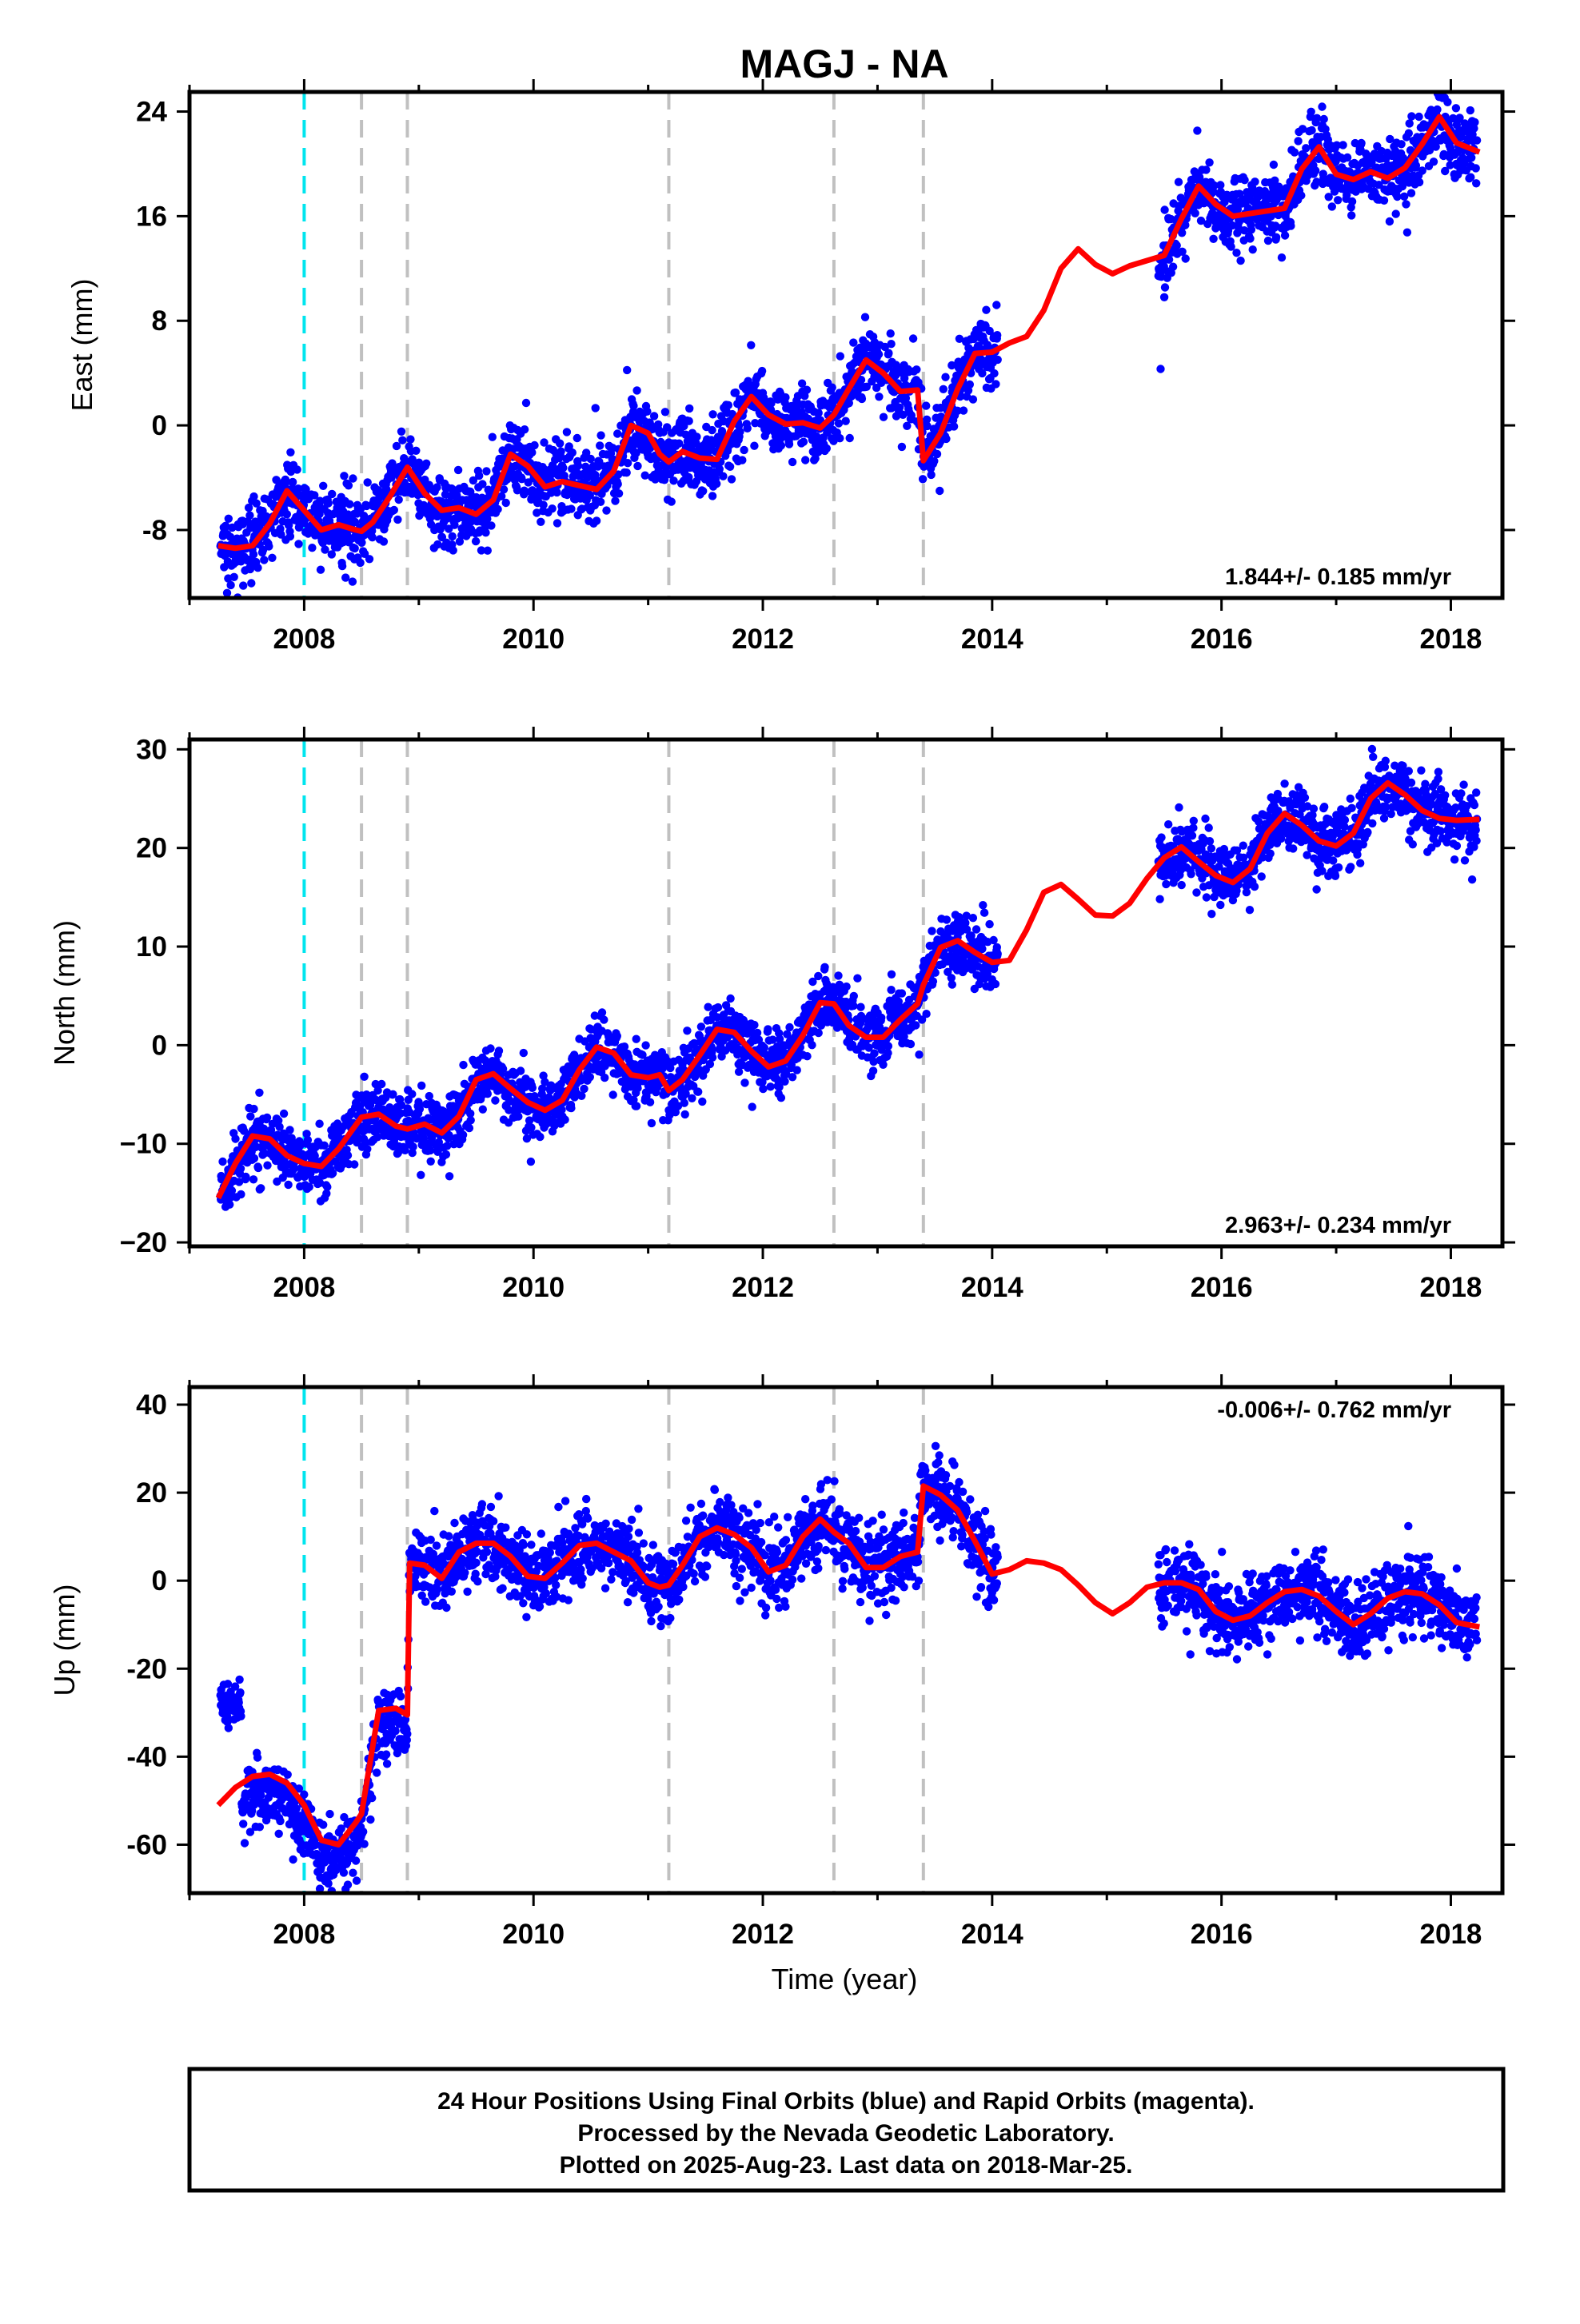  I want to click on figure-title: MAGJ - NA, so click(844, 64).